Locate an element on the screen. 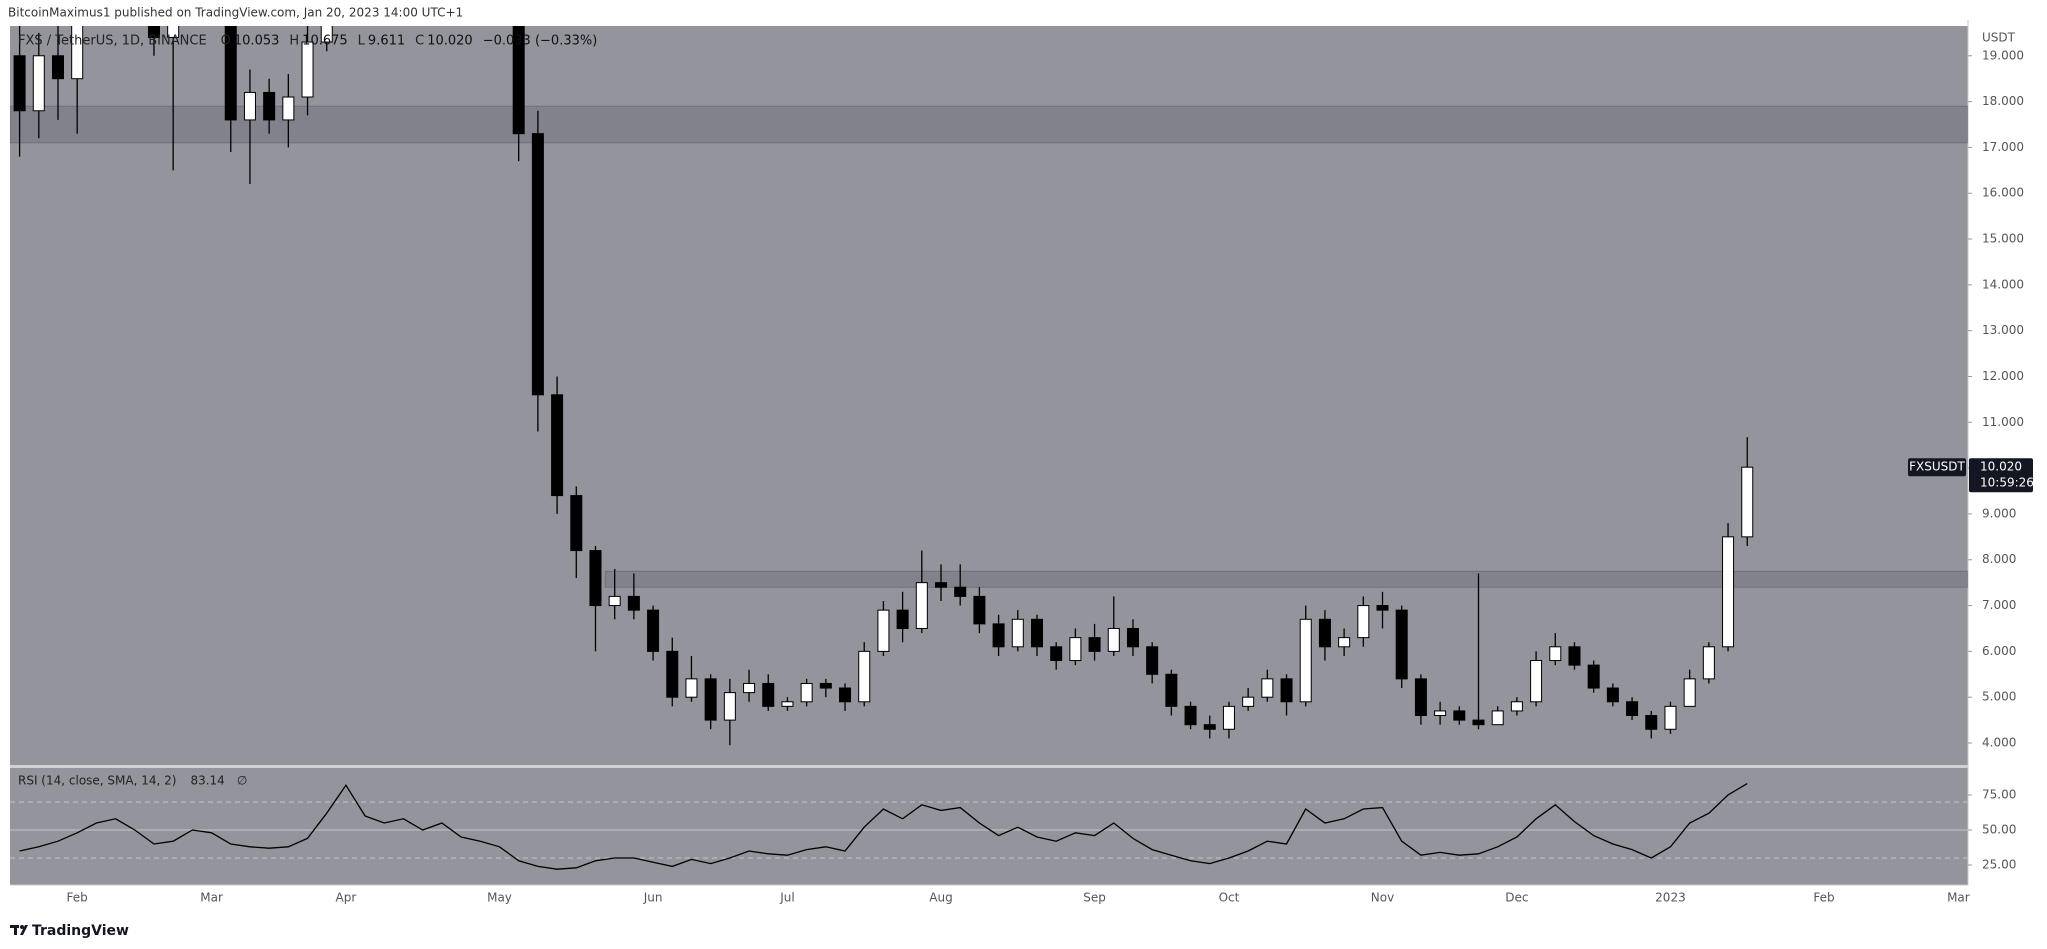 The image size is (2047, 949). x-tick-label: Sep is located at coordinates (1094, 898).